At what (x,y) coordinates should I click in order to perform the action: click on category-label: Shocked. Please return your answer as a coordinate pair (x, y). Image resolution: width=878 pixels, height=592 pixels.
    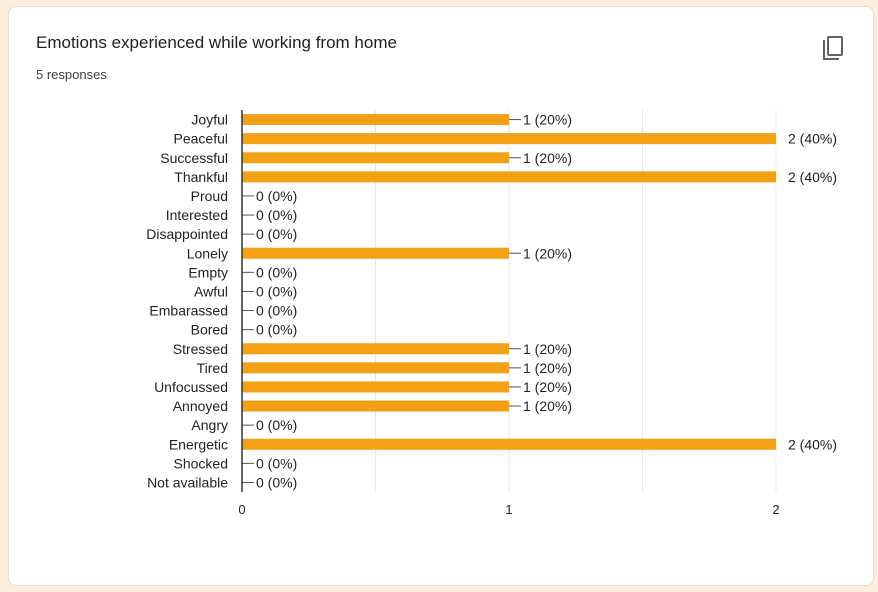
    Looking at the image, I should click on (201, 463).